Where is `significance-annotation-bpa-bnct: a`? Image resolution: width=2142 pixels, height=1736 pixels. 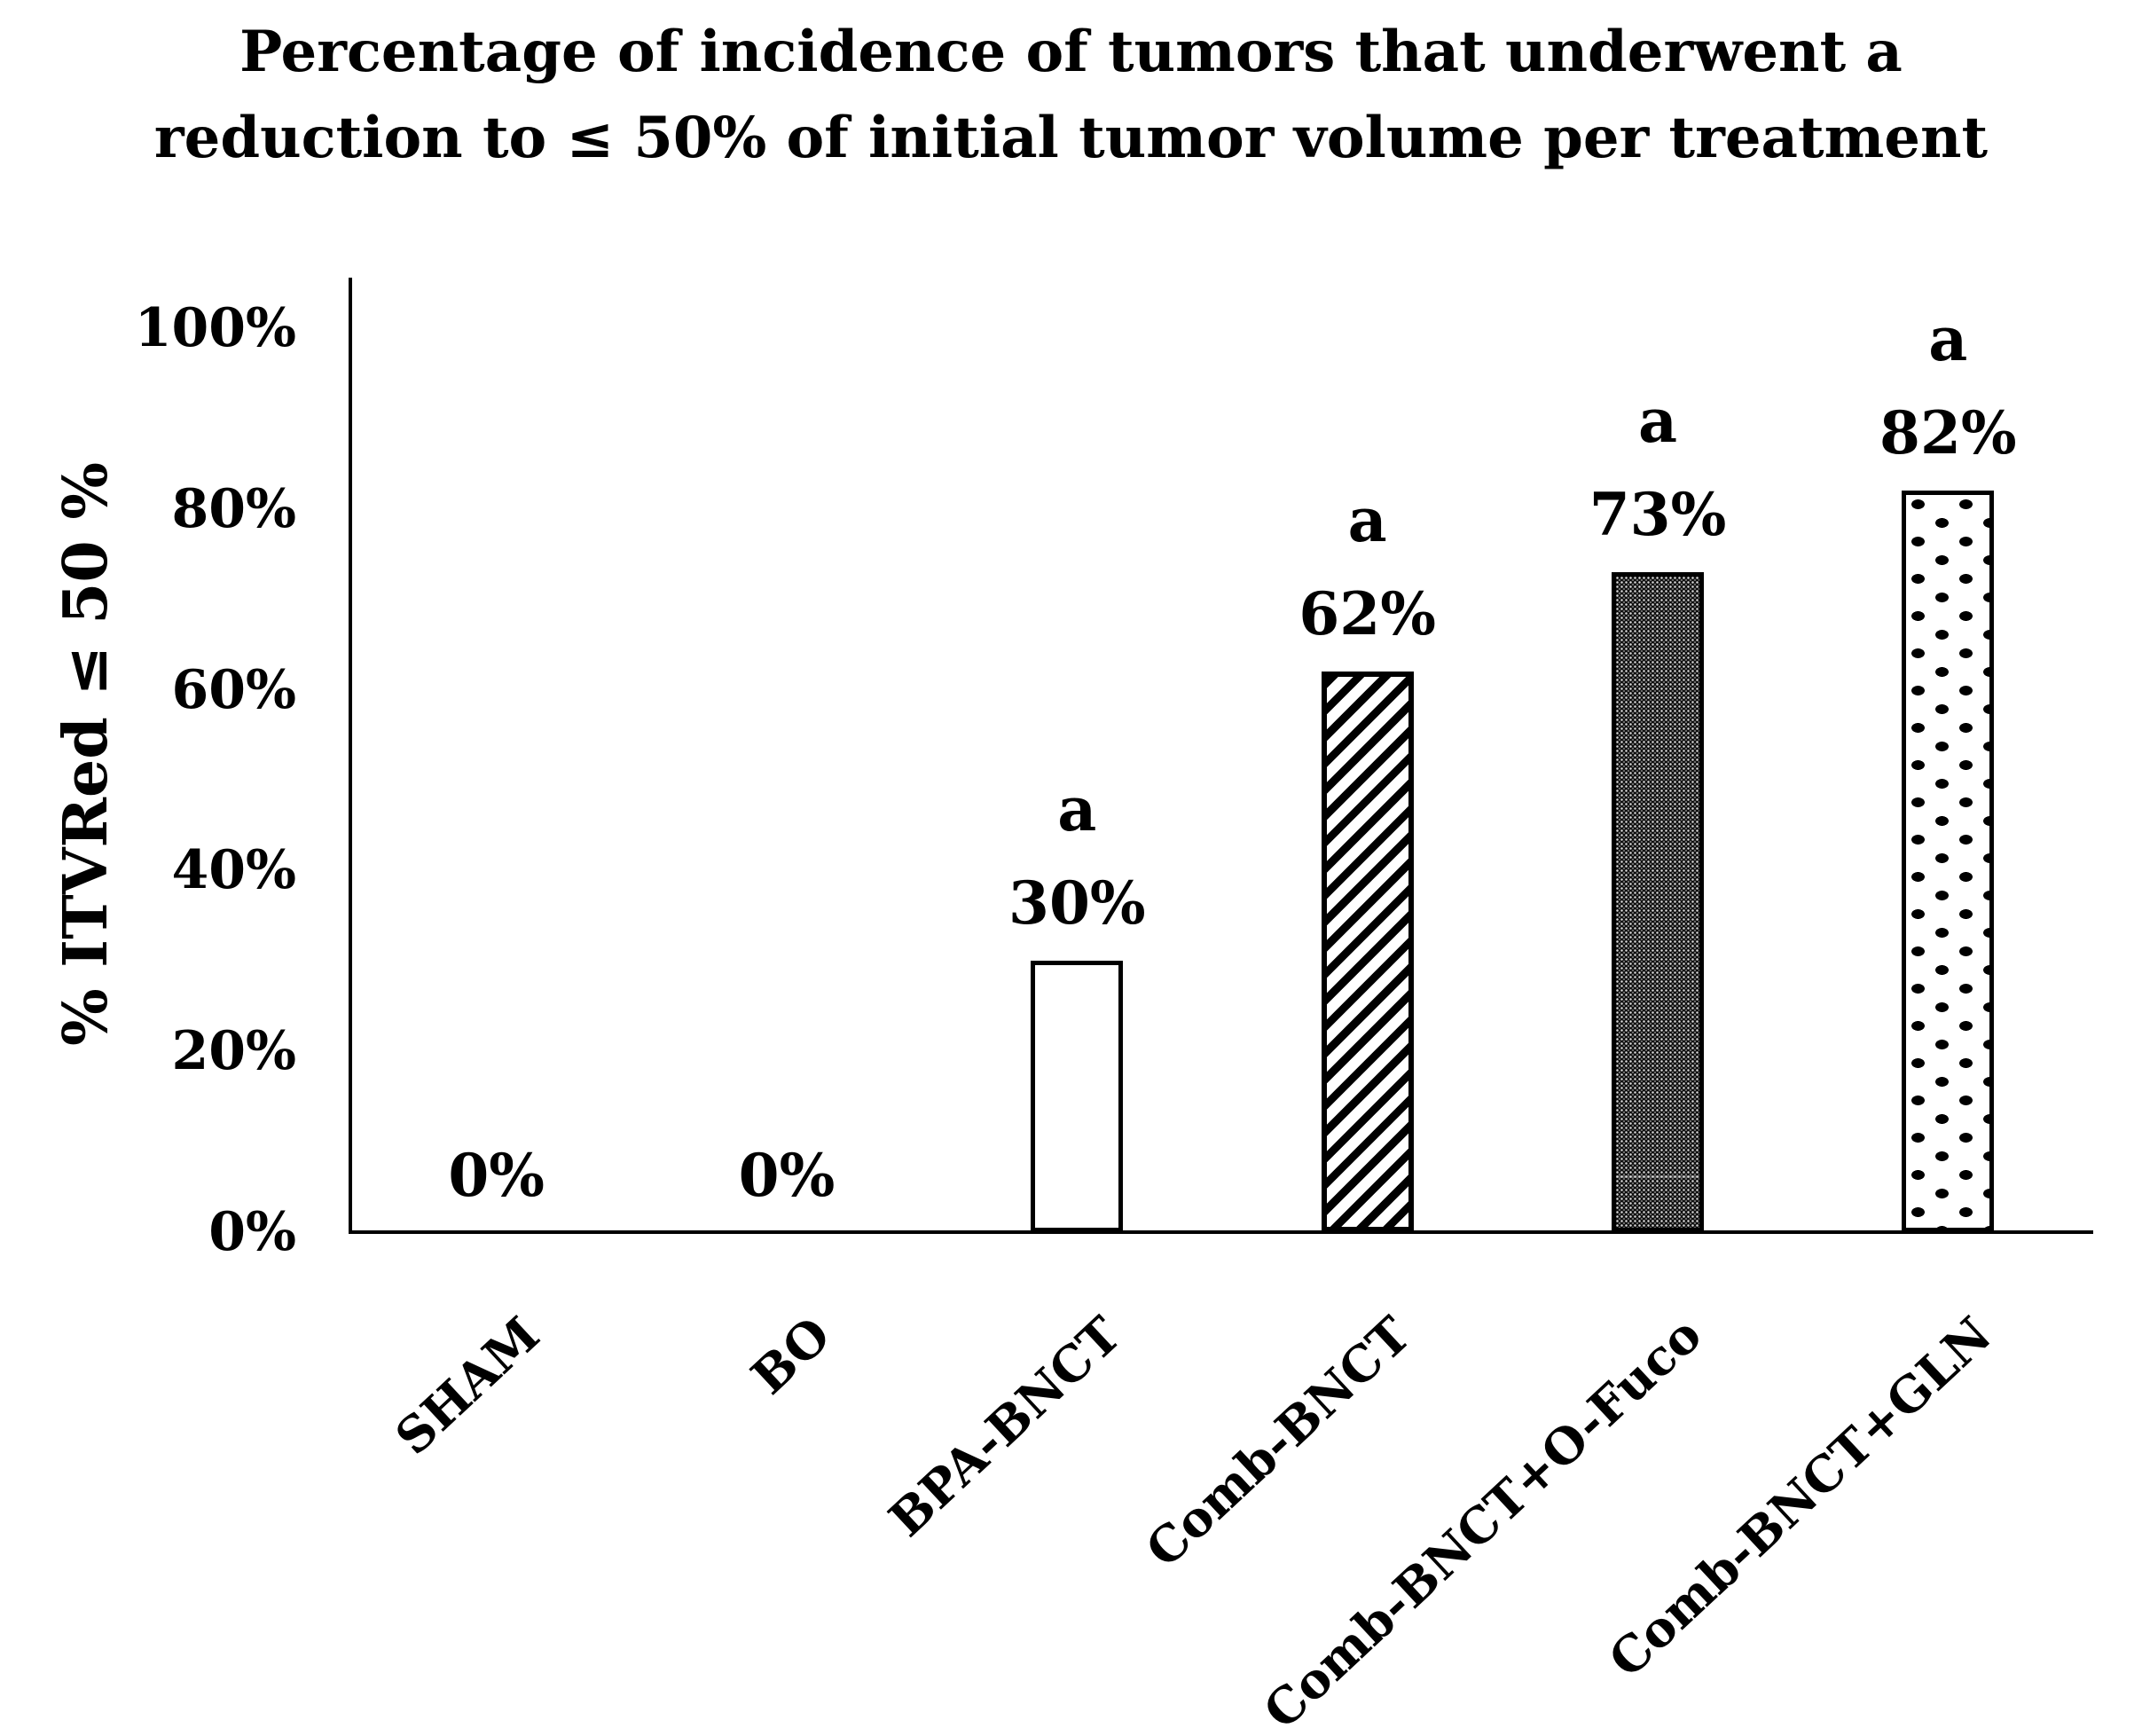
significance-annotation-bpa-bnct: a is located at coordinates (1077, 810).